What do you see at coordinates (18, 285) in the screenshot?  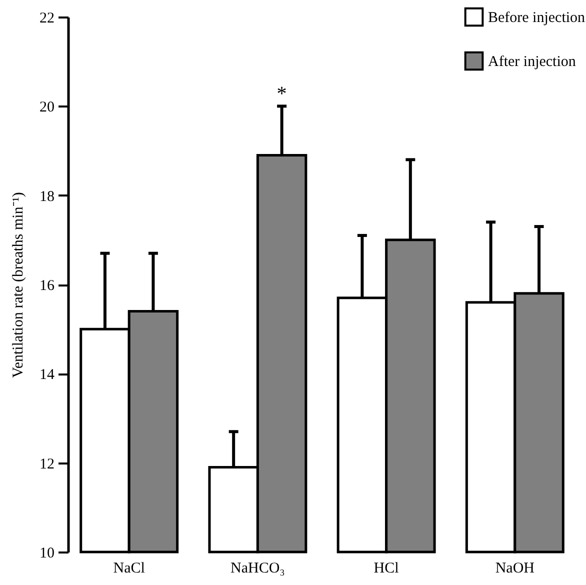 I see `y-axis-title: Ventilation rate (breaths min⁻¹)` at bounding box center [18, 285].